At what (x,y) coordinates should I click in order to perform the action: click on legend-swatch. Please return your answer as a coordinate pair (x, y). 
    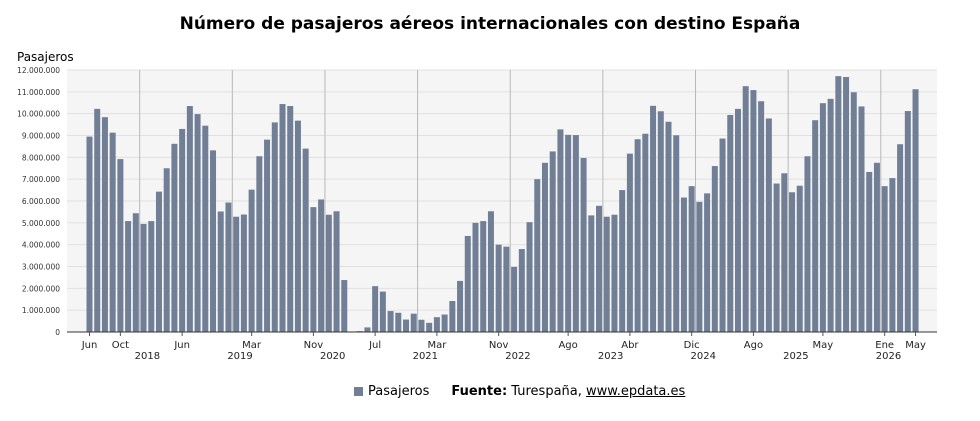
    Looking at the image, I should click on (358, 391).